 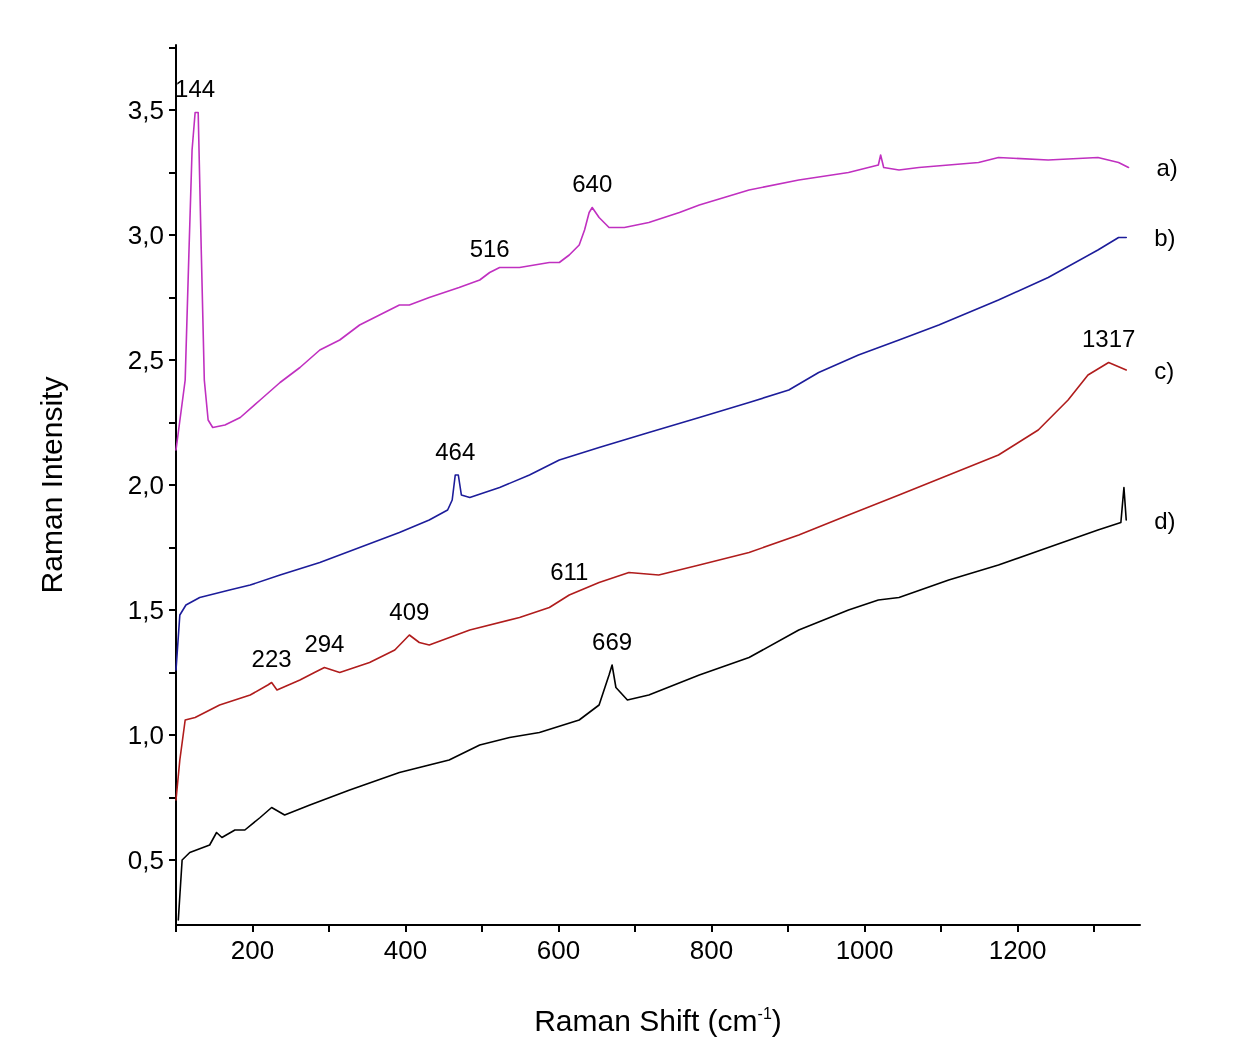 What do you see at coordinates (324, 643) in the screenshot?
I see `annotation: 294` at bounding box center [324, 643].